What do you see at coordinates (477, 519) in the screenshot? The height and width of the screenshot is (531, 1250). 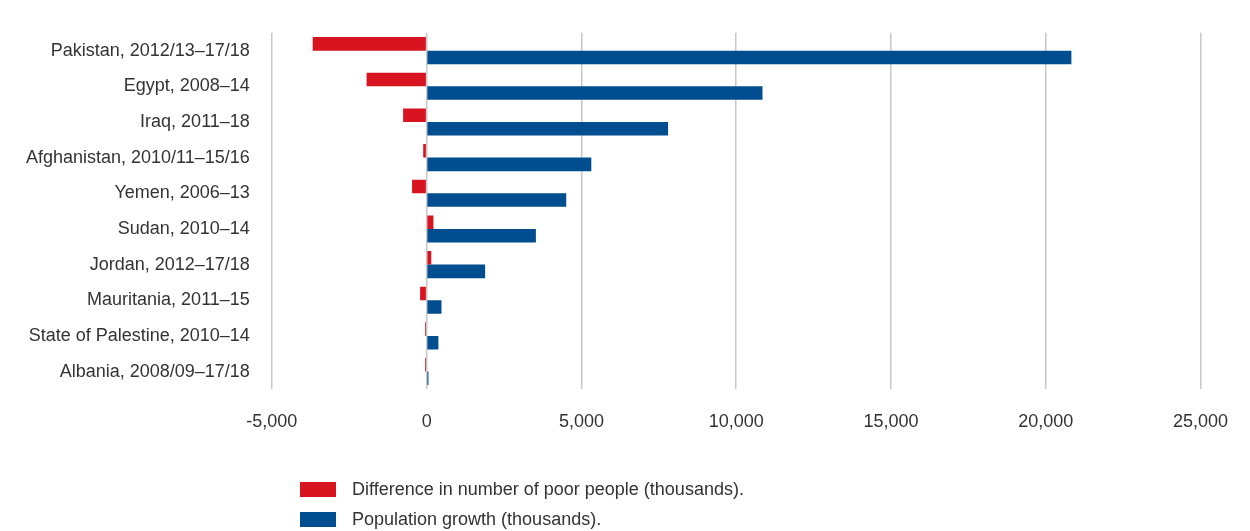 I see `legend-label: Population growth (thousands).` at bounding box center [477, 519].